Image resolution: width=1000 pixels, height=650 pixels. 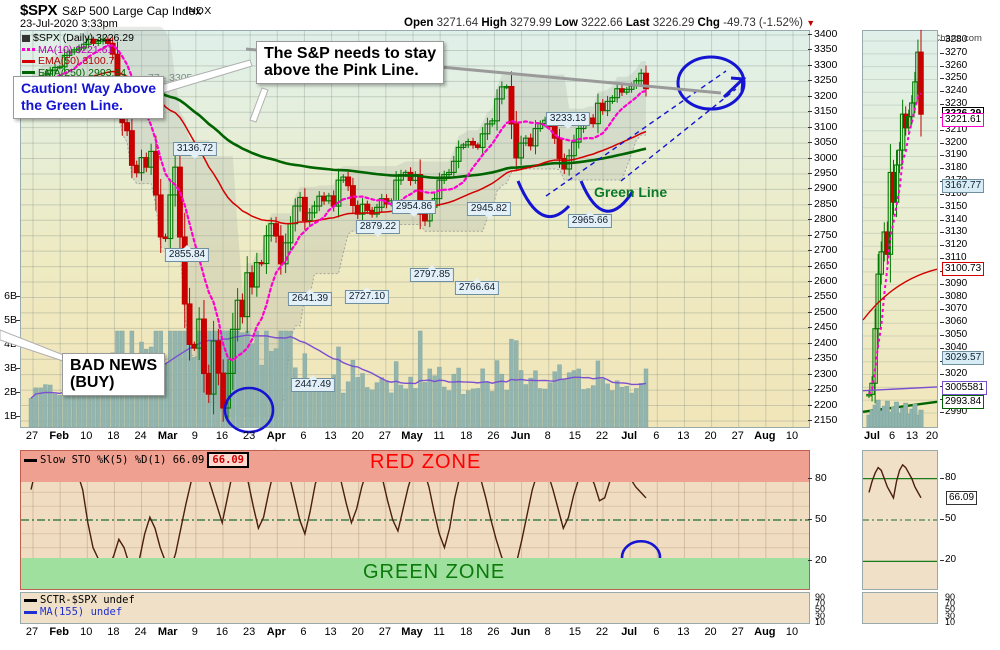 What do you see at coordinates (900, 608) in the screenshot?
I see `right-sctr-pane` at bounding box center [900, 608].